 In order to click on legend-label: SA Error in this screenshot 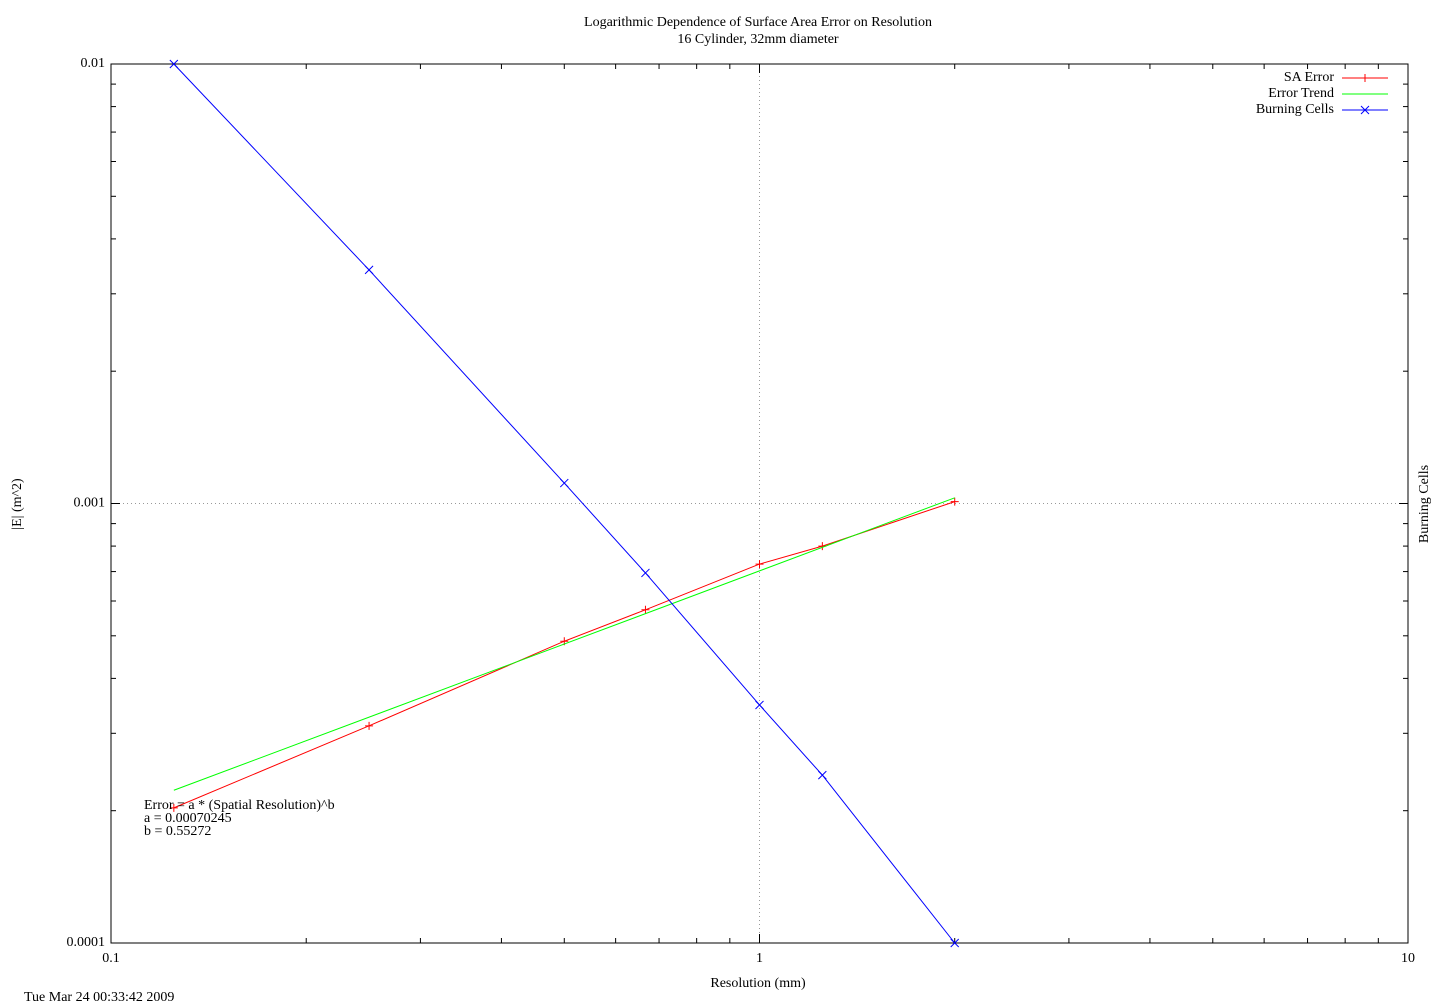, I will do `click(1309, 77)`.